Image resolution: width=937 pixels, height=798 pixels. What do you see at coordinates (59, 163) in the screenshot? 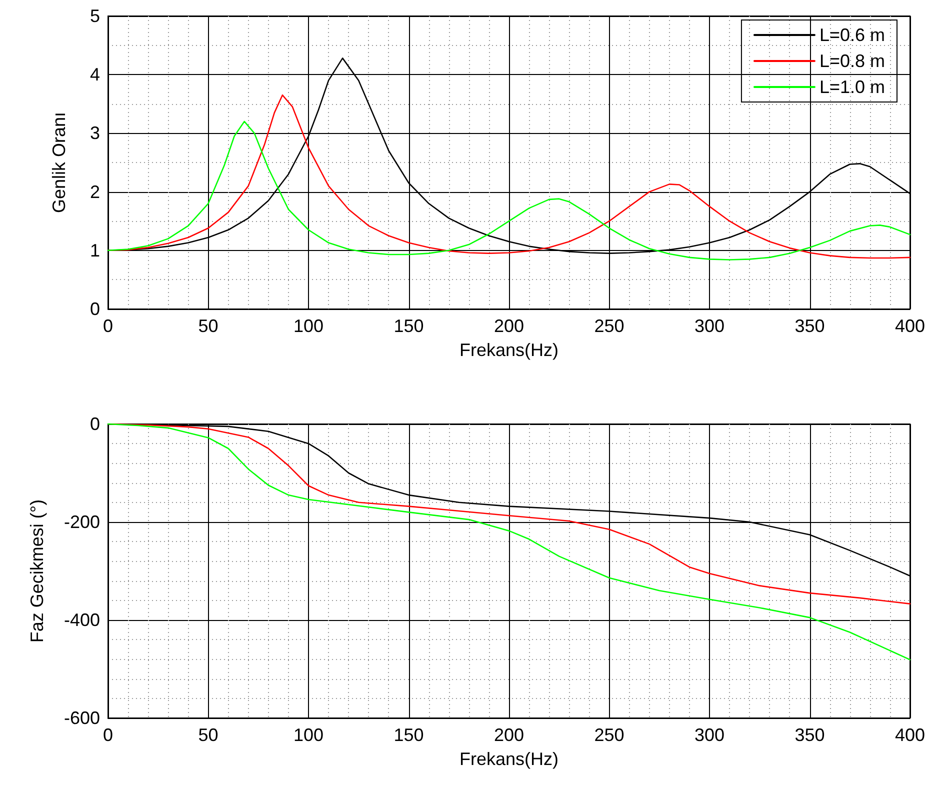
I see `y-axis-title: Genlik Oranı` at bounding box center [59, 163].